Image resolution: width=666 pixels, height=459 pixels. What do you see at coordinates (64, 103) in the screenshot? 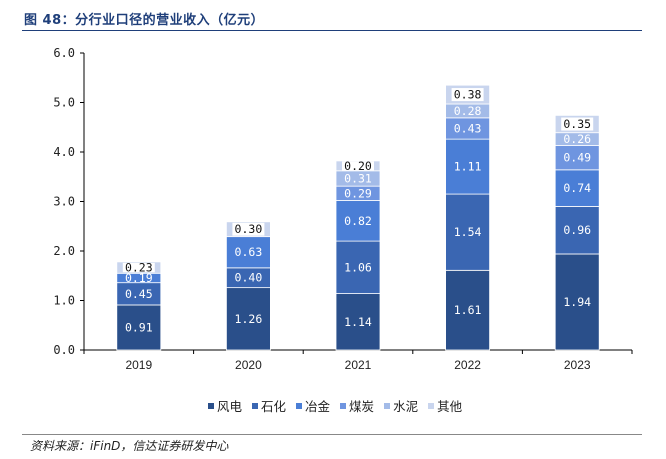
I see `y-tick-label: 5.0` at bounding box center [64, 103].